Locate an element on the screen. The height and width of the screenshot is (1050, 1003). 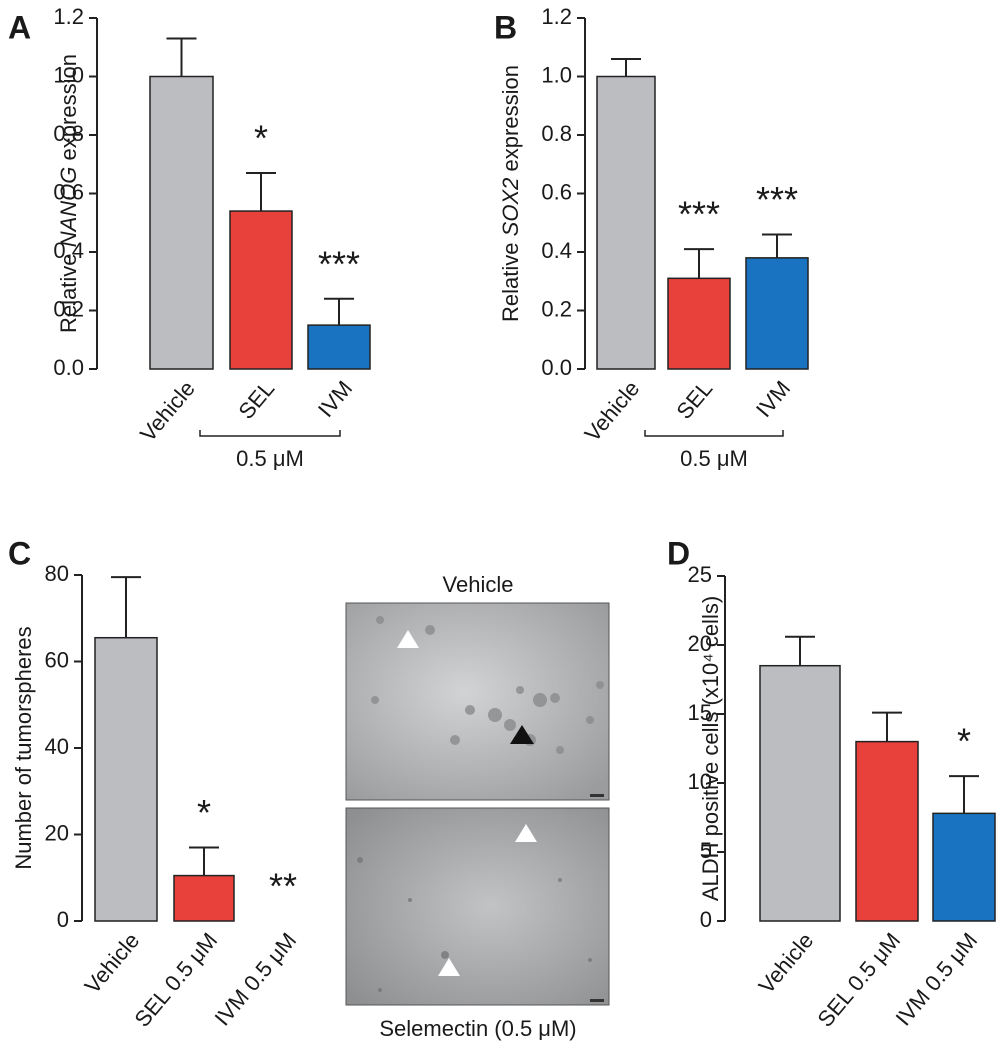
y-axis-label: Number of tumorspheres is located at coordinates (23, 747).